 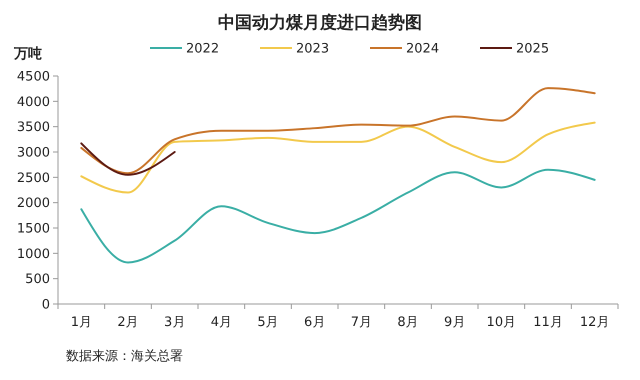 I want to click on y-tick-label: 4000, so click(x=33, y=102).